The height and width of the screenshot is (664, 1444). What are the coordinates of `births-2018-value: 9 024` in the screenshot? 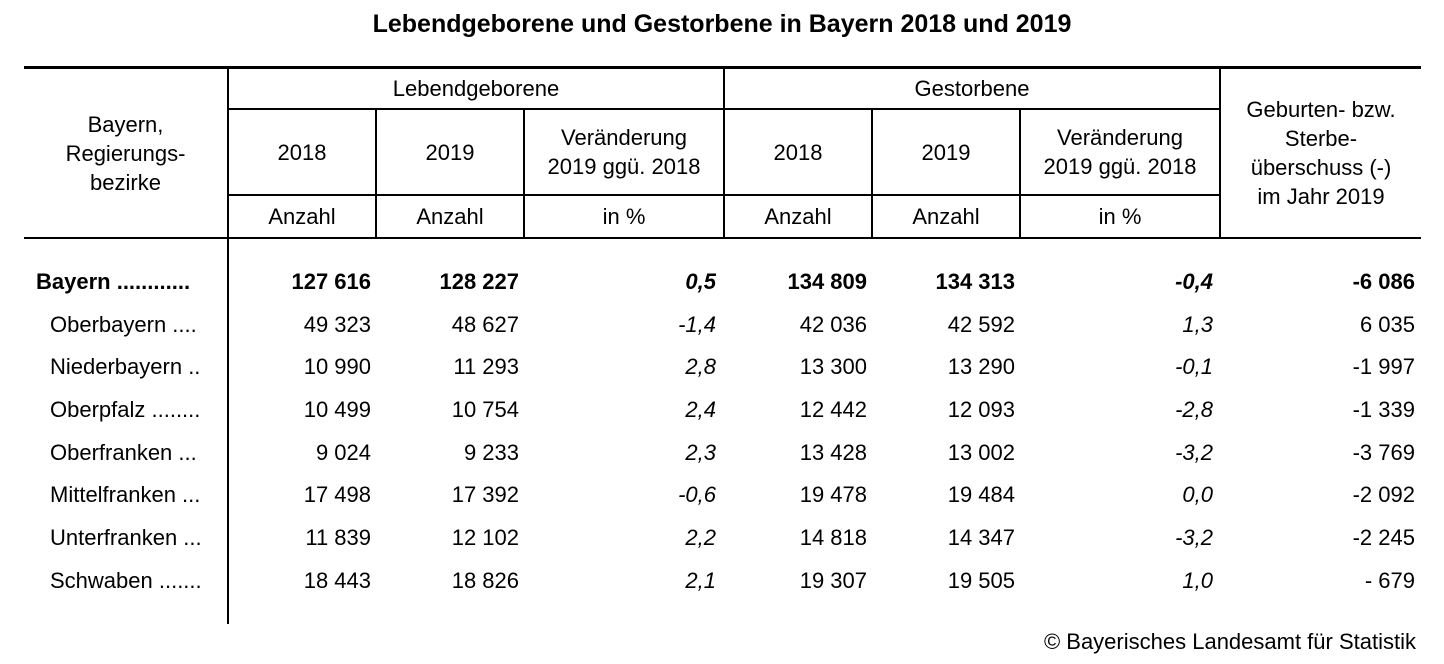 It's located at (343, 452).